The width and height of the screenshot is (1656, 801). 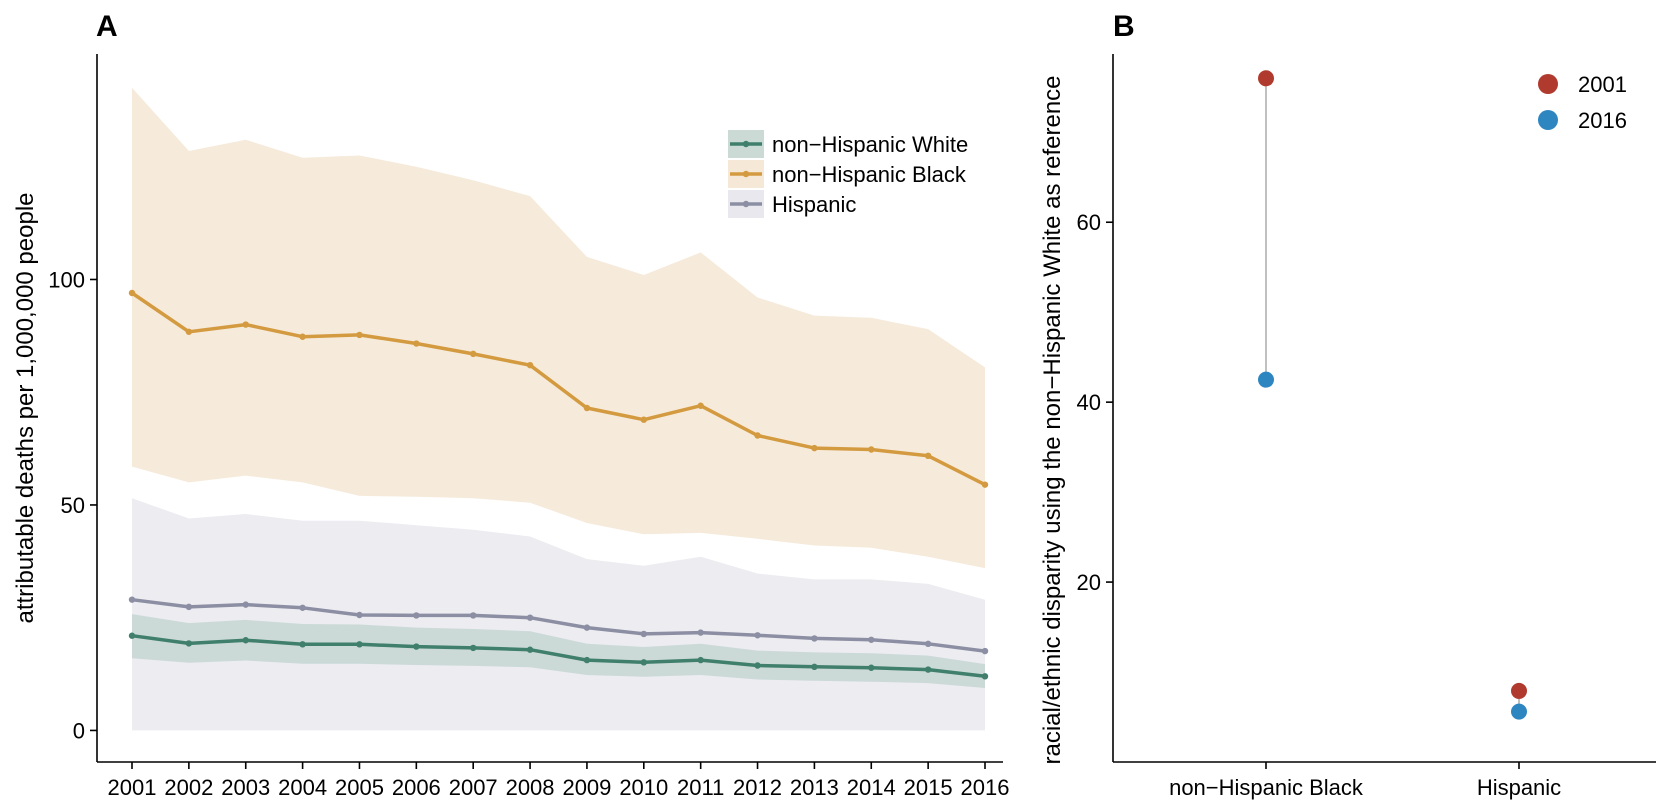 What do you see at coordinates (1365, 781) in the screenshot?
I see `panel-b-x-ticks: non−Hispanic Black Hispanic` at bounding box center [1365, 781].